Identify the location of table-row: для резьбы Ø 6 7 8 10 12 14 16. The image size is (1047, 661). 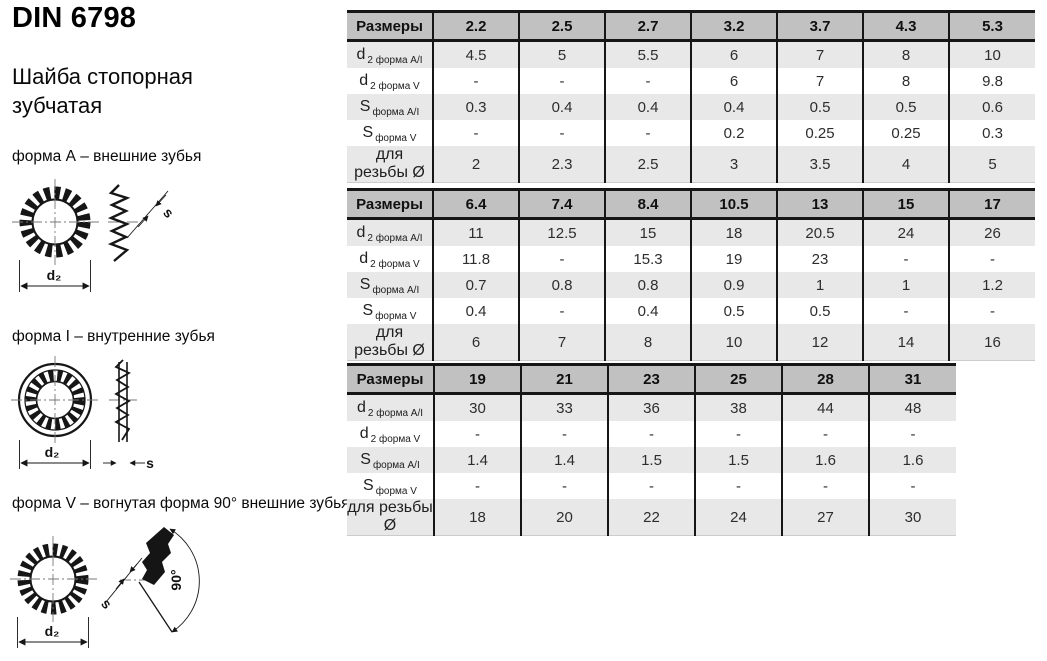
(691, 342).